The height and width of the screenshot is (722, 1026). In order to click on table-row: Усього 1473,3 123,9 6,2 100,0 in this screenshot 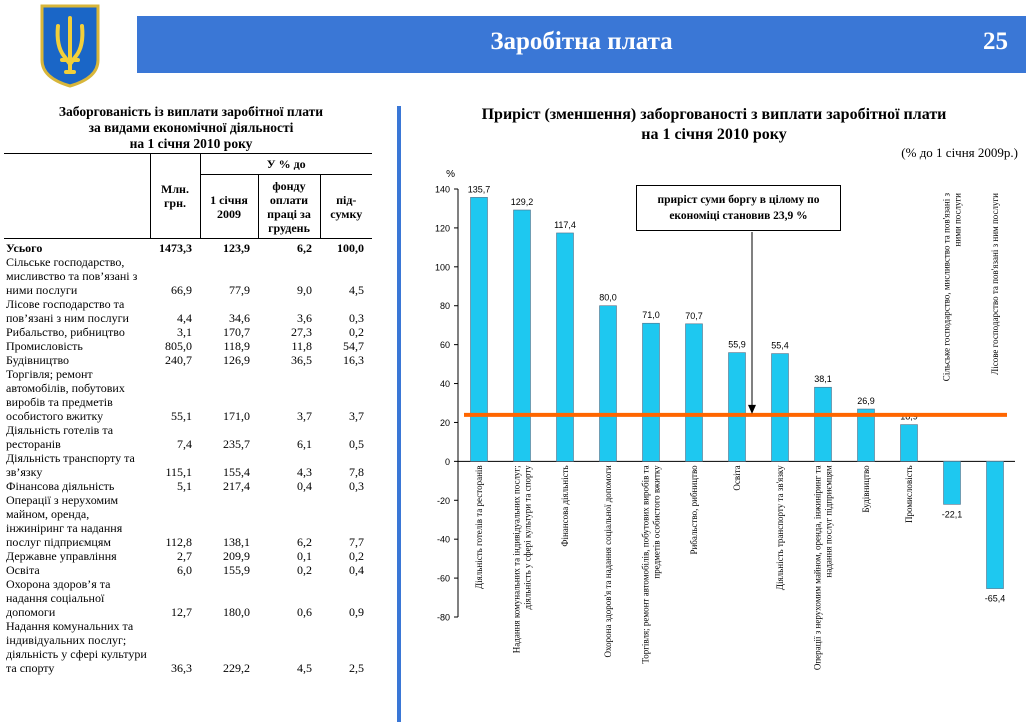, I will do `click(188, 247)`.